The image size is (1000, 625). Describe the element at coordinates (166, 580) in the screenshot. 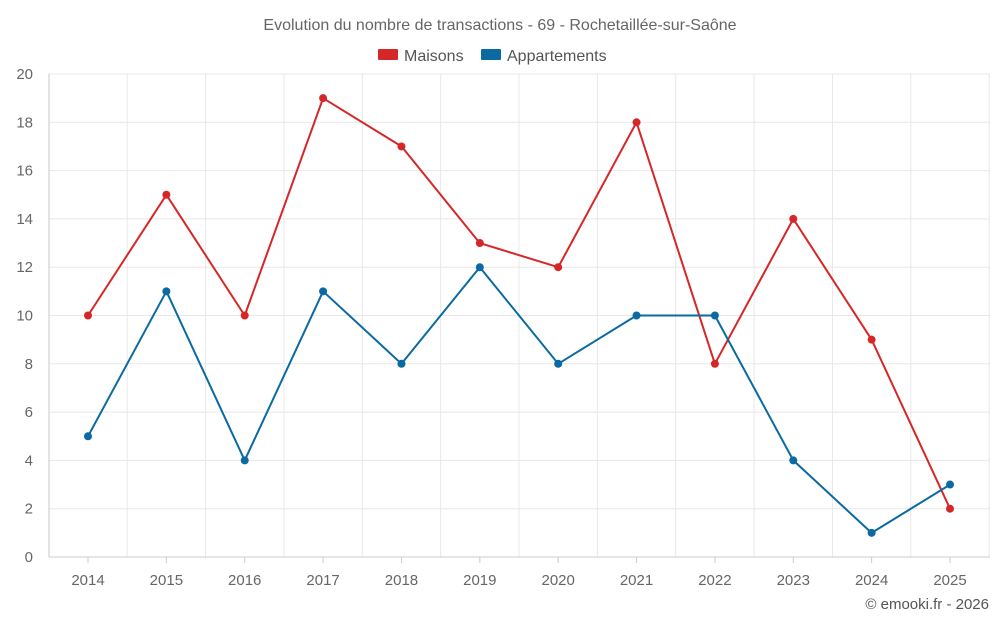

I see `x-tick-label-2015: 2015` at that location.